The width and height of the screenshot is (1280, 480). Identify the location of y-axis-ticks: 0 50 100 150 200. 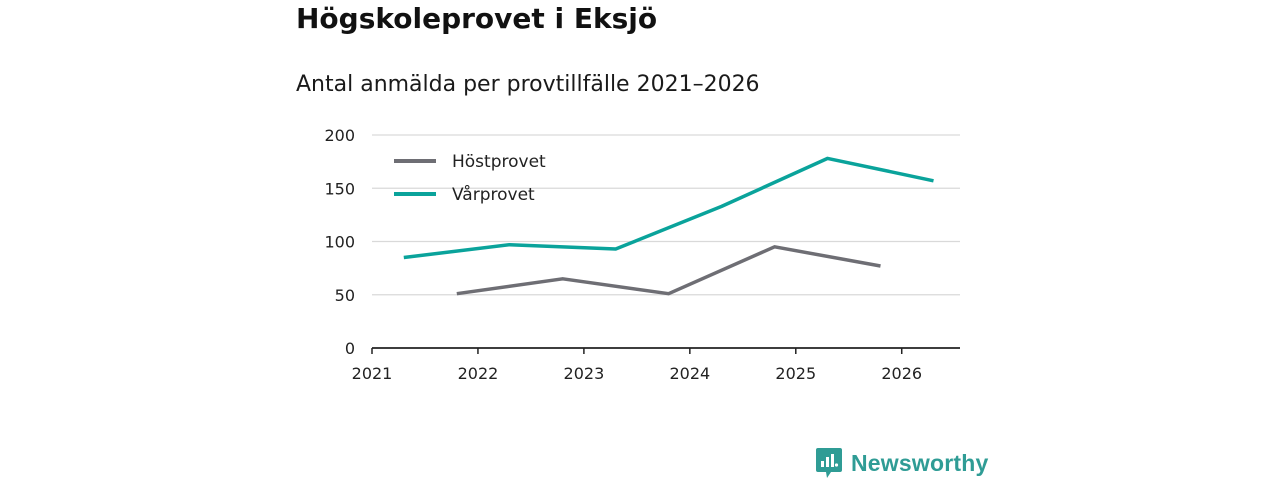
(339, 242).